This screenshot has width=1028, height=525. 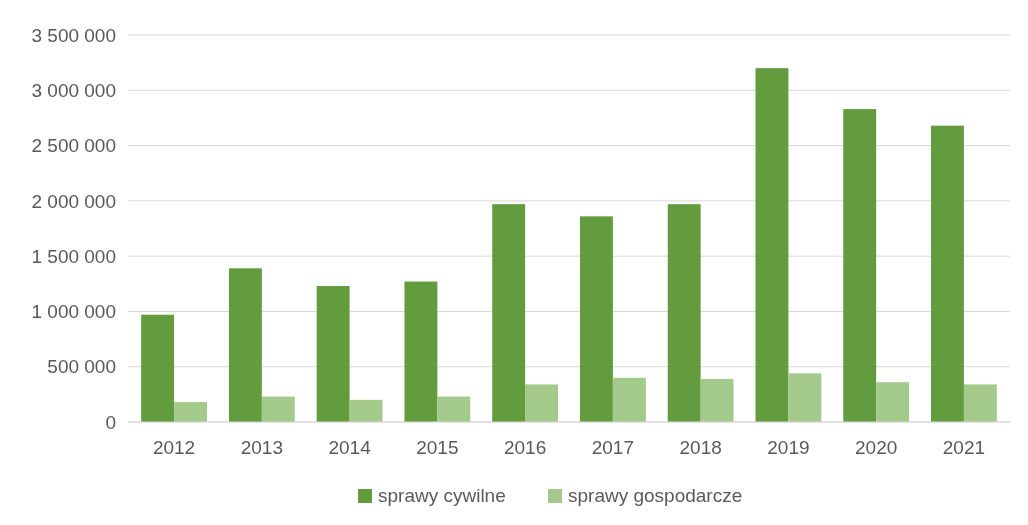 I want to click on y-tick-label: 3 000 000, so click(x=73, y=90).